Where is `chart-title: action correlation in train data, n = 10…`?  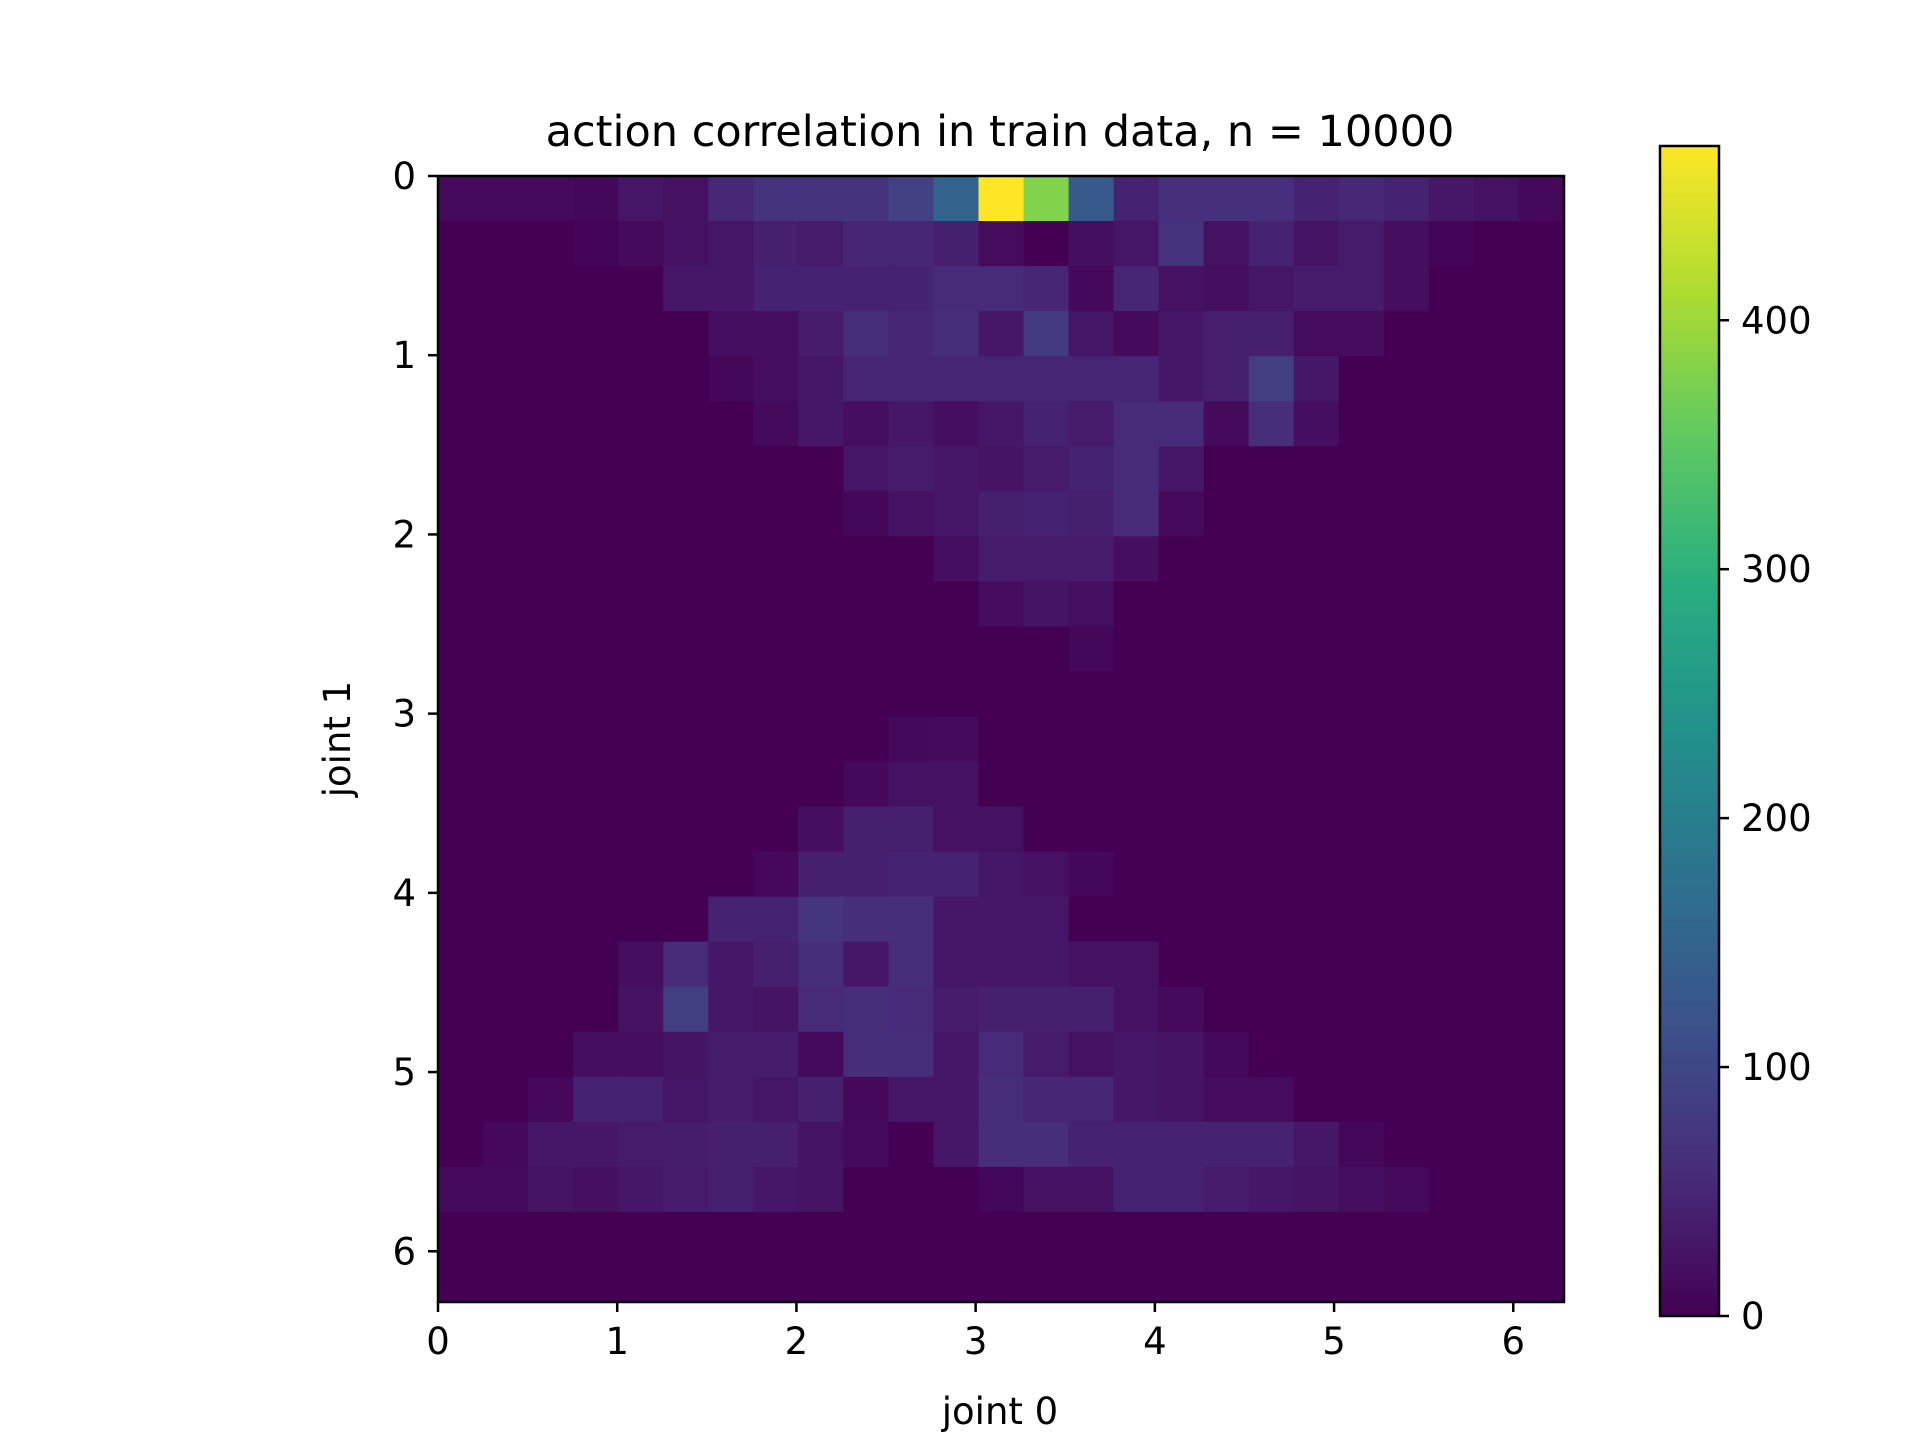
chart-title: action correlation in train data, n = 10… is located at coordinates (1000, 132).